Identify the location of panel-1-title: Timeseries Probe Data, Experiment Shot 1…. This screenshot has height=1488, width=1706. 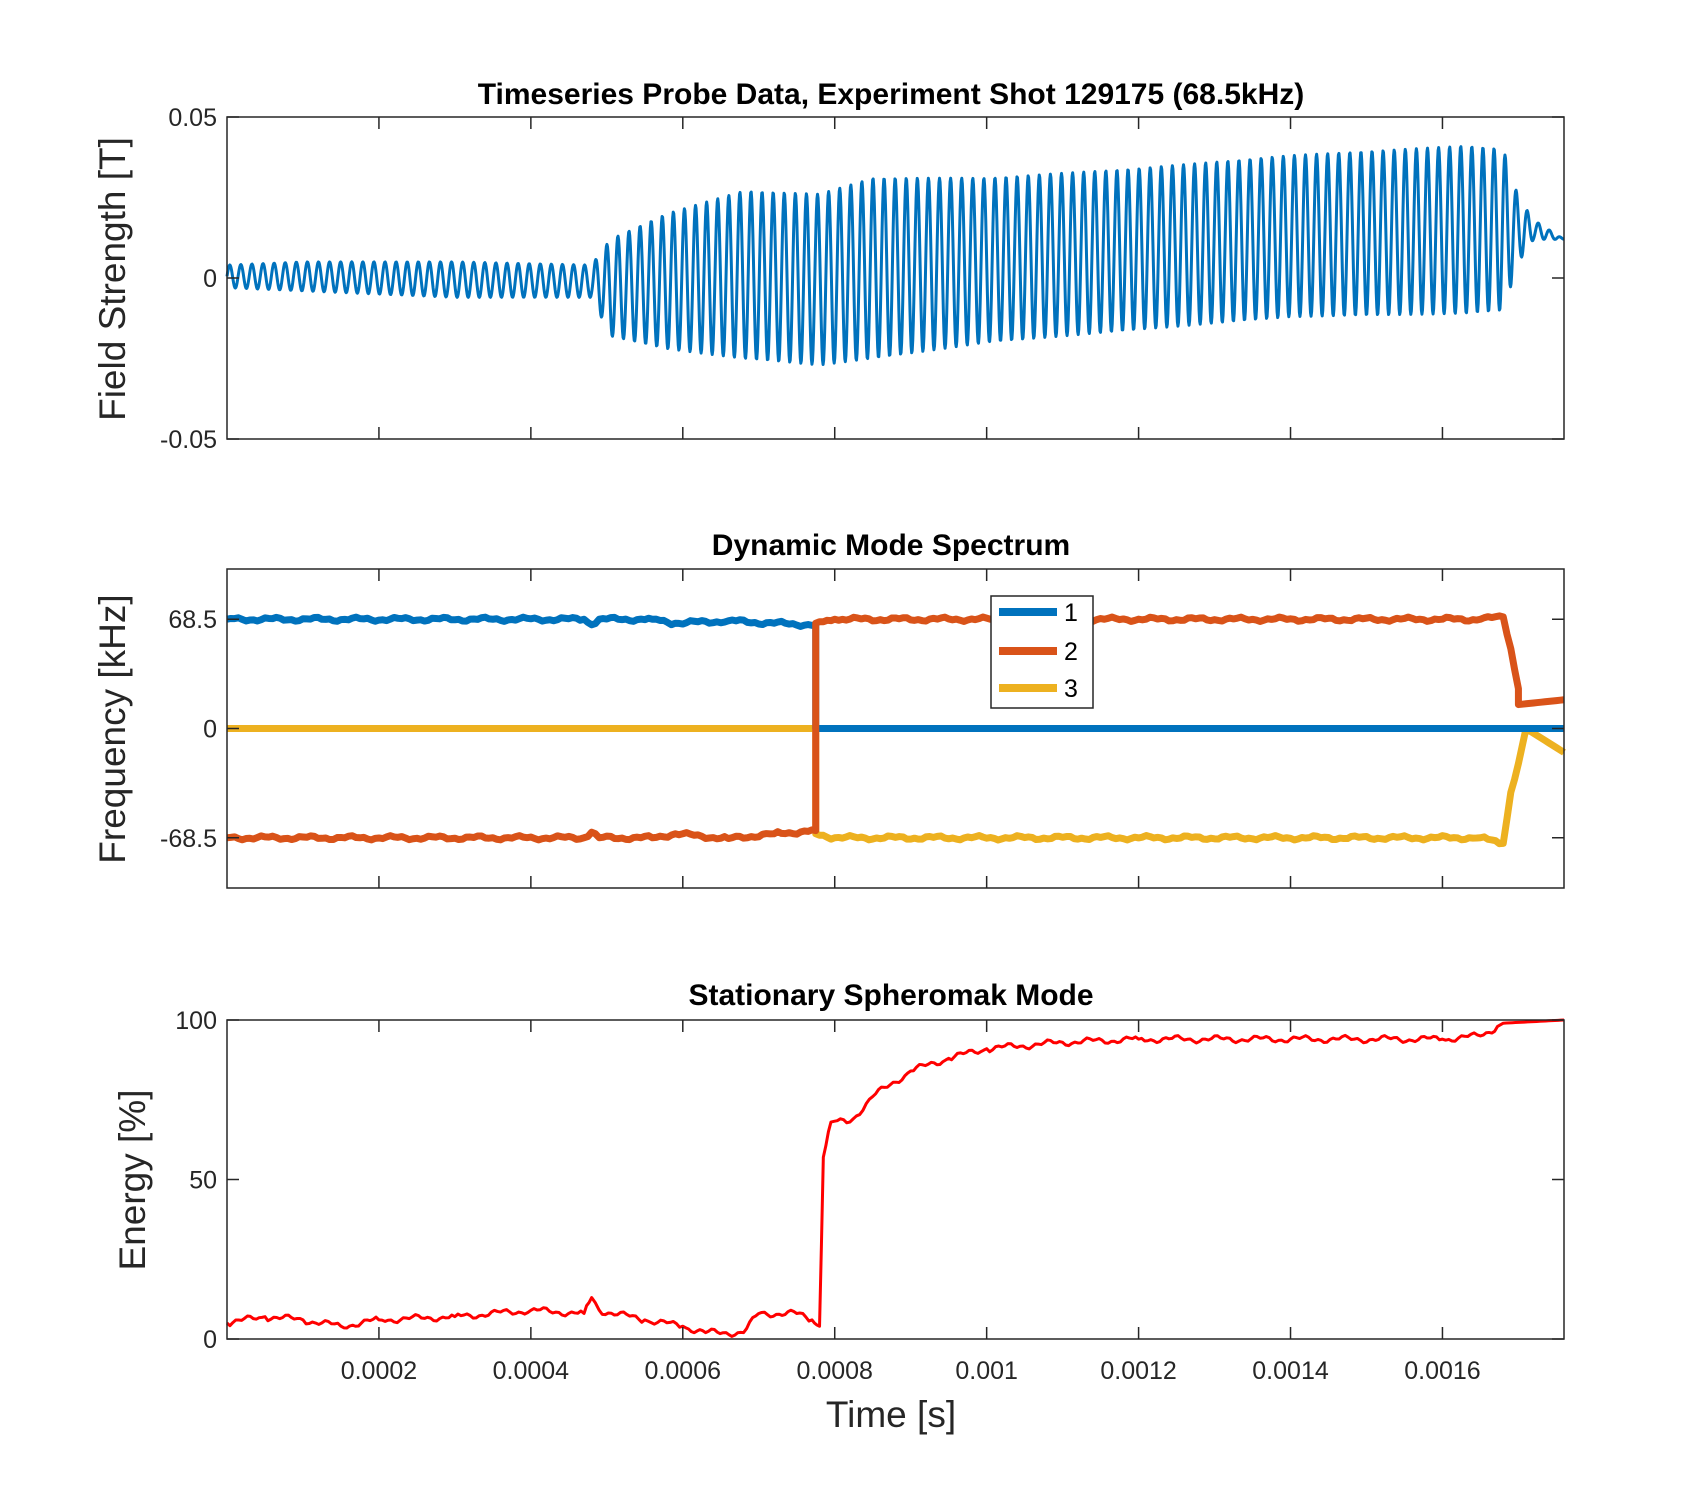
(891, 94).